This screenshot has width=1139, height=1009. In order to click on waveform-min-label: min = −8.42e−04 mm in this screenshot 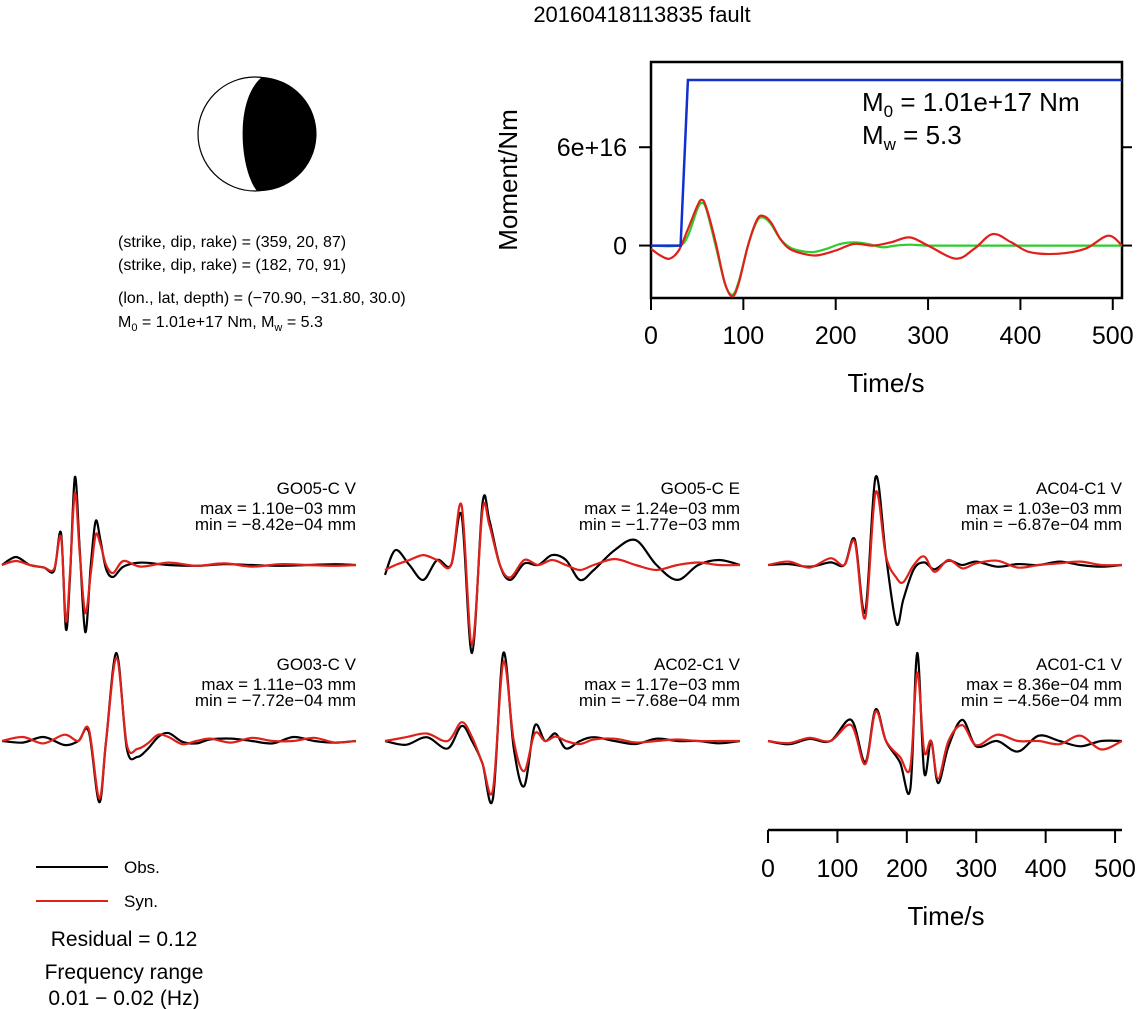, I will do `click(275, 524)`.